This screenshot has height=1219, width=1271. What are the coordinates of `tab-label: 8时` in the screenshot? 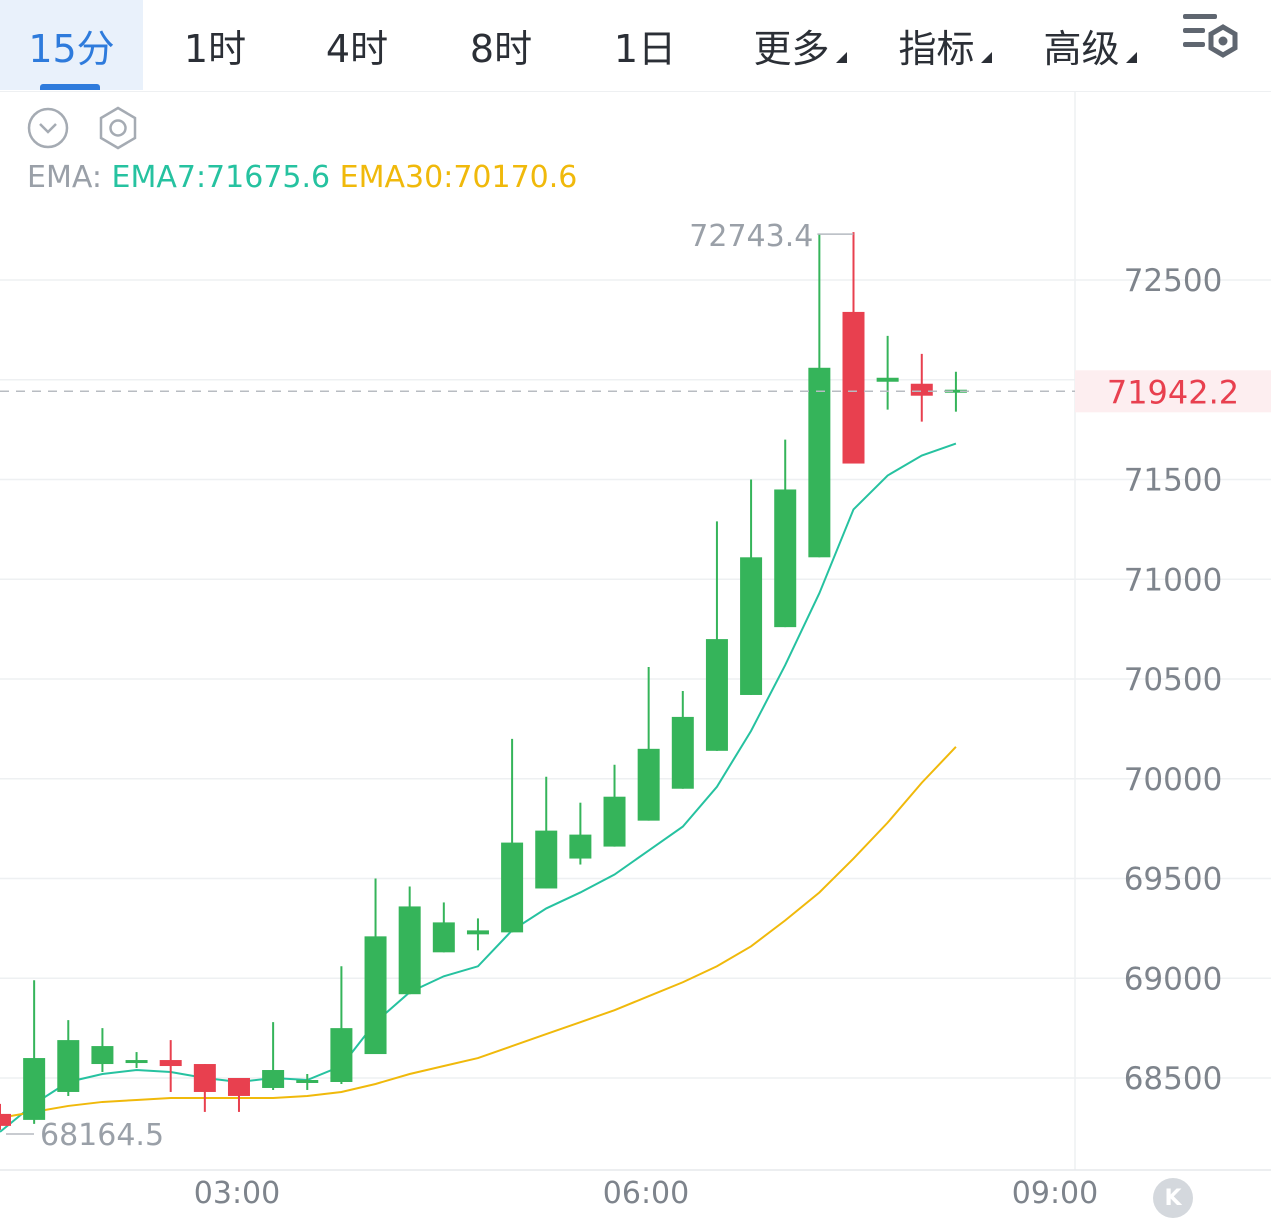 It's located at (501, 48).